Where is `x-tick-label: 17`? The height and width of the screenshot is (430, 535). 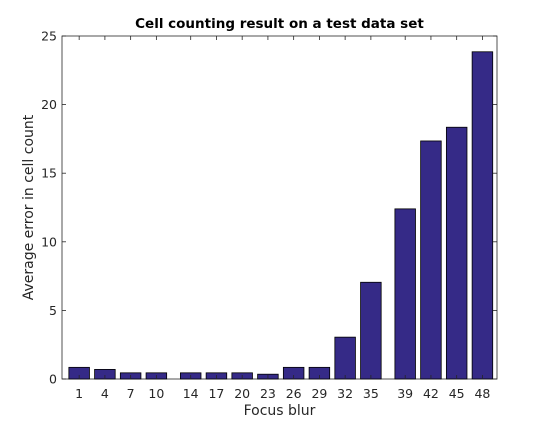
x-tick-label: 17 is located at coordinates (216, 393).